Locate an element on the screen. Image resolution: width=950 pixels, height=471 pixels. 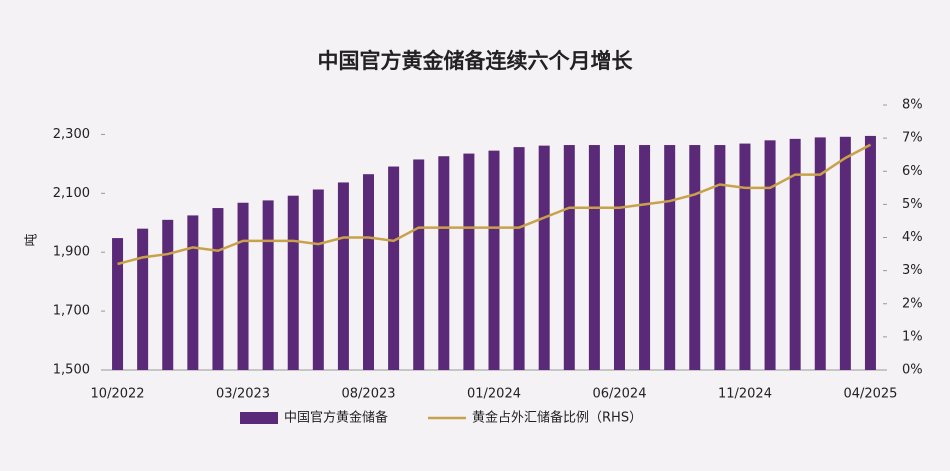
y-tick-label: 1,900 is located at coordinates (71, 252).